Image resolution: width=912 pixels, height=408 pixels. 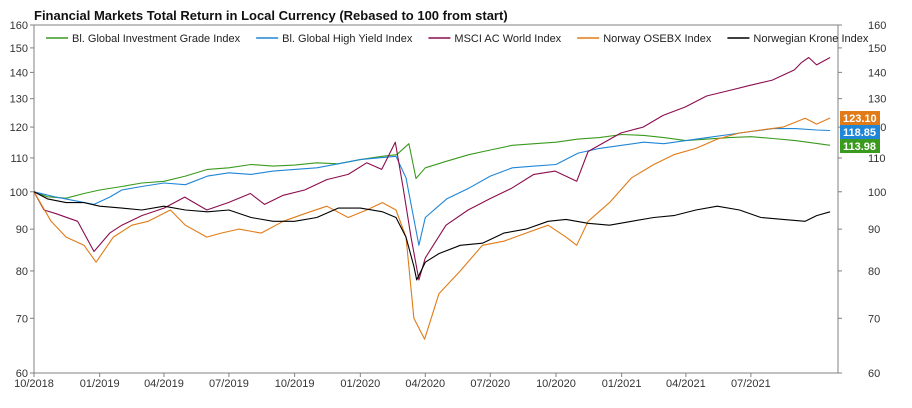 What do you see at coordinates (34, 384) in the screenshot?
I see `x-tick-label: 10/2018` at bounding box center [34, 384].